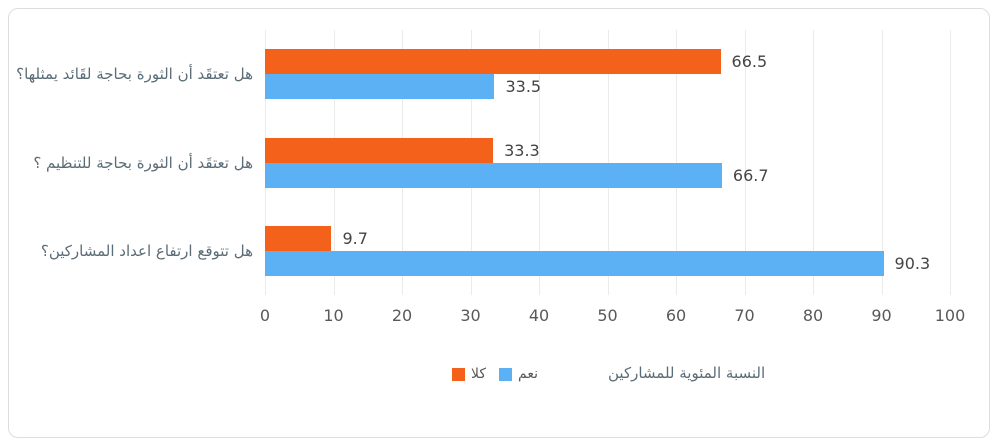  I want to click on data-label: 33.3, so click(522, 150).